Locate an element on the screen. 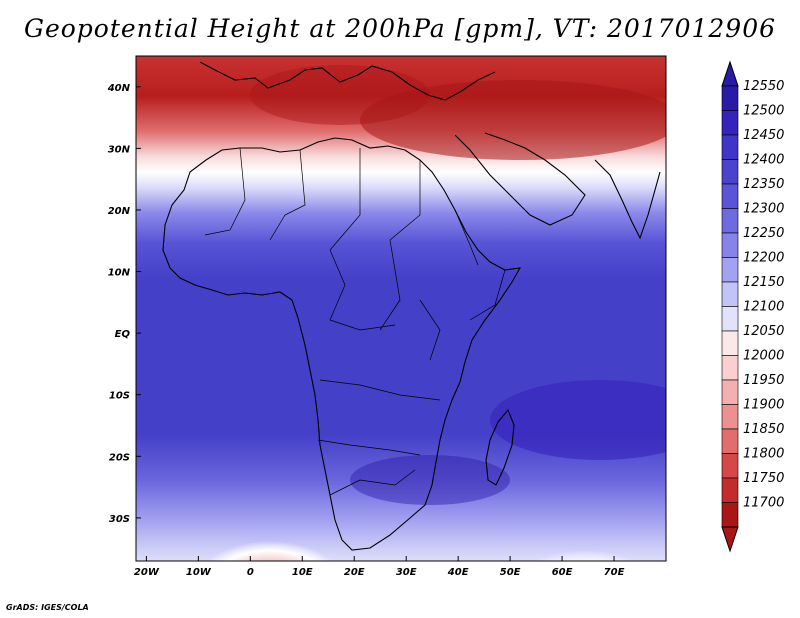 This screenshot has width=800, height=618. latitude-axis: 40N 30N 20N 10N EQ 10S 20S 30S is located at coordinates (124, 304).